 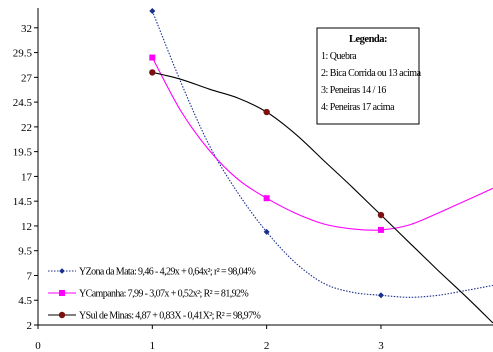 I want to click on y-tick-label: 4.5, so click(x=25, y=301).